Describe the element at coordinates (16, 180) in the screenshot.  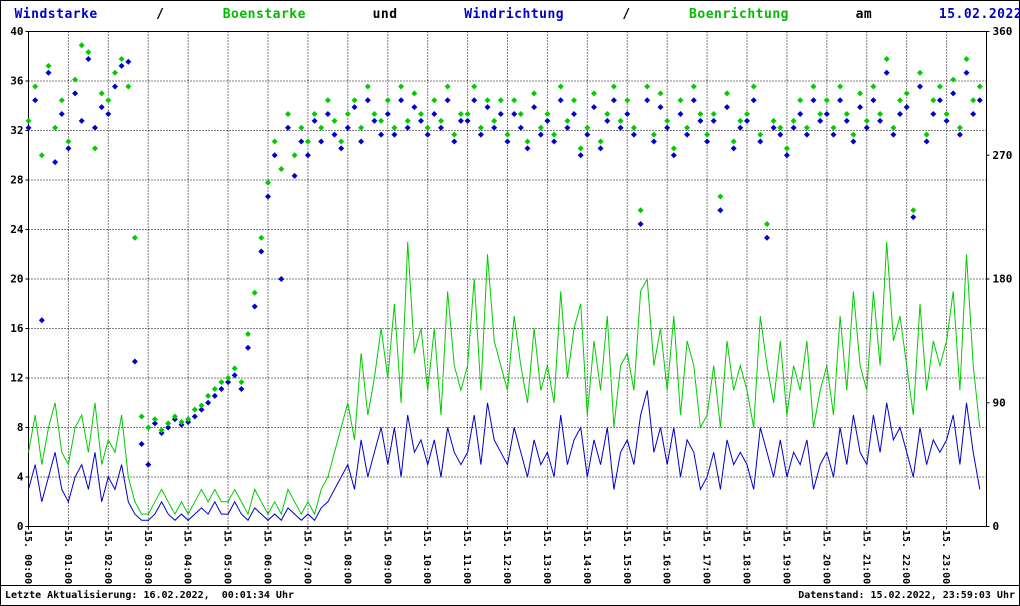
I see `left-tick-label: 28` at that location.